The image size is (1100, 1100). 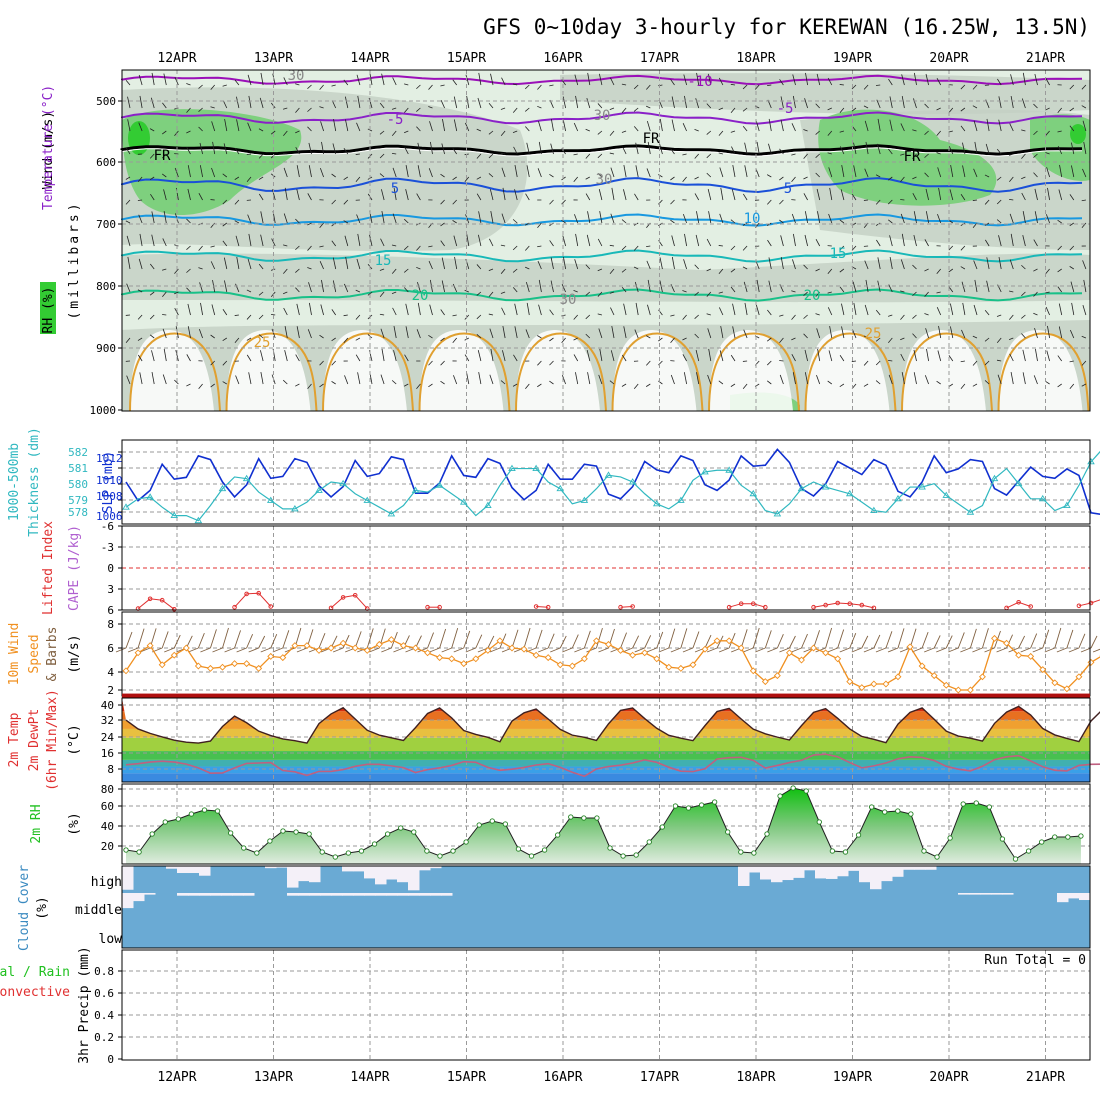 I want to click on slp-tick-label: 1006, so click(x=109, y=516).